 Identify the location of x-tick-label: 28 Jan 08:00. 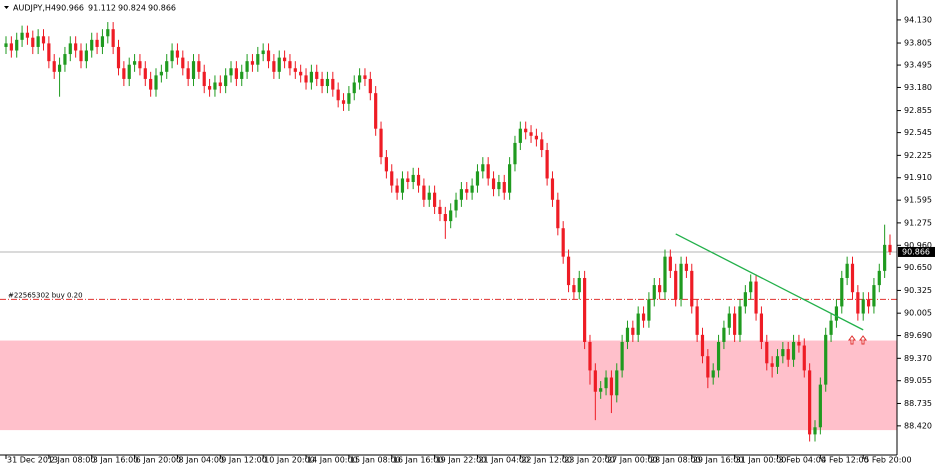
(675, 460).